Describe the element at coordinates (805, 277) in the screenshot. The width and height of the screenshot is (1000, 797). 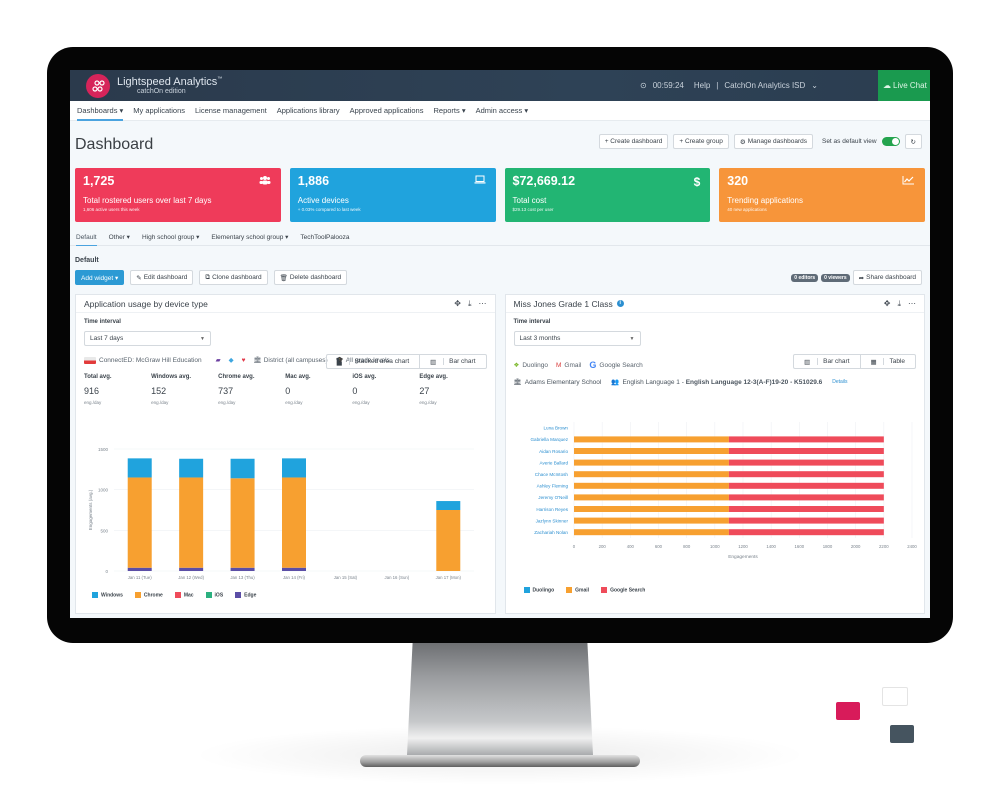
I see `editors-badge: 0 editors` at that location.